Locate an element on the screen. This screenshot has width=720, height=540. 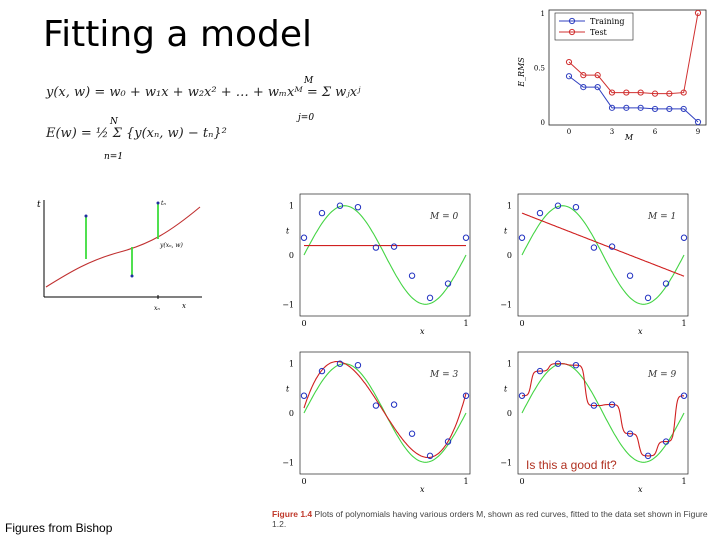
erms-xtick-label: 6 is located at coordinates (655, 132).